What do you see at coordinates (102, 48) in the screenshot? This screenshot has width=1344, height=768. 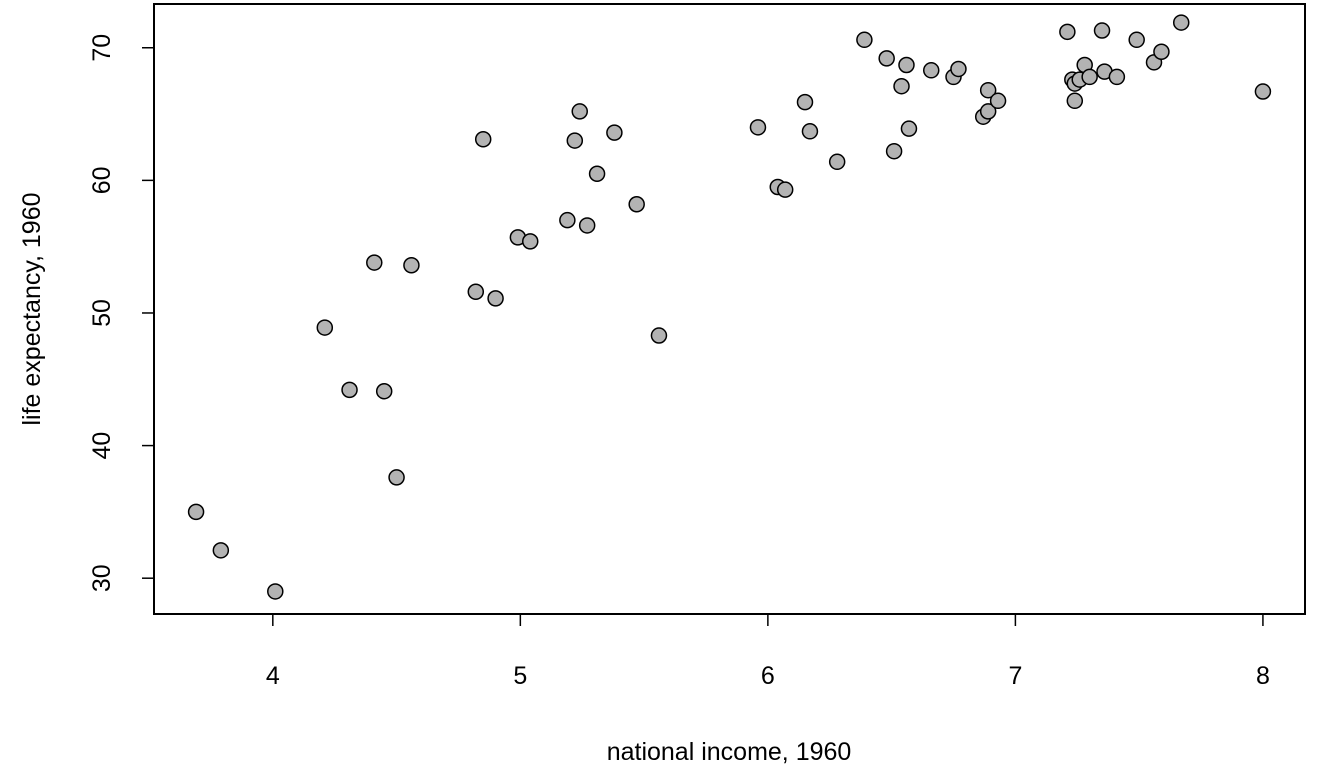 I see `y-tick-label: 70` at bounding box center [102, 48].